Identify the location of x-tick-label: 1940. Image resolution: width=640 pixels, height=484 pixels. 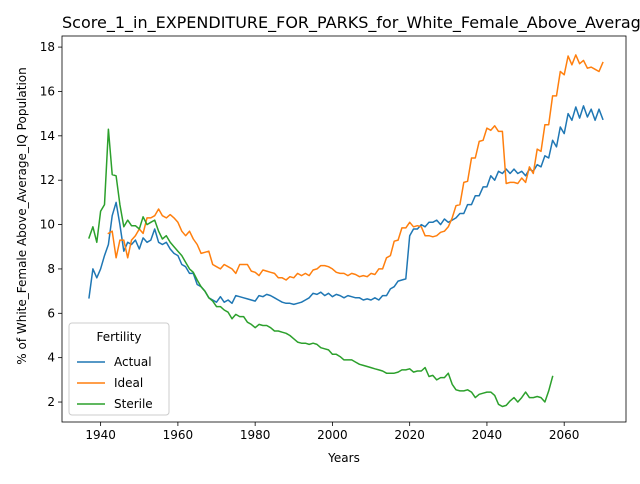
(100, 435).